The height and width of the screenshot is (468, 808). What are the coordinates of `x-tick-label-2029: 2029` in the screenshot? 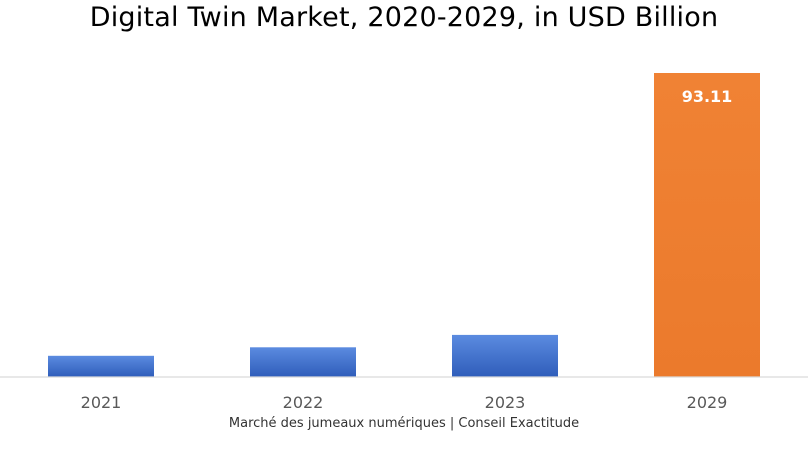 It's located at (707, 402).